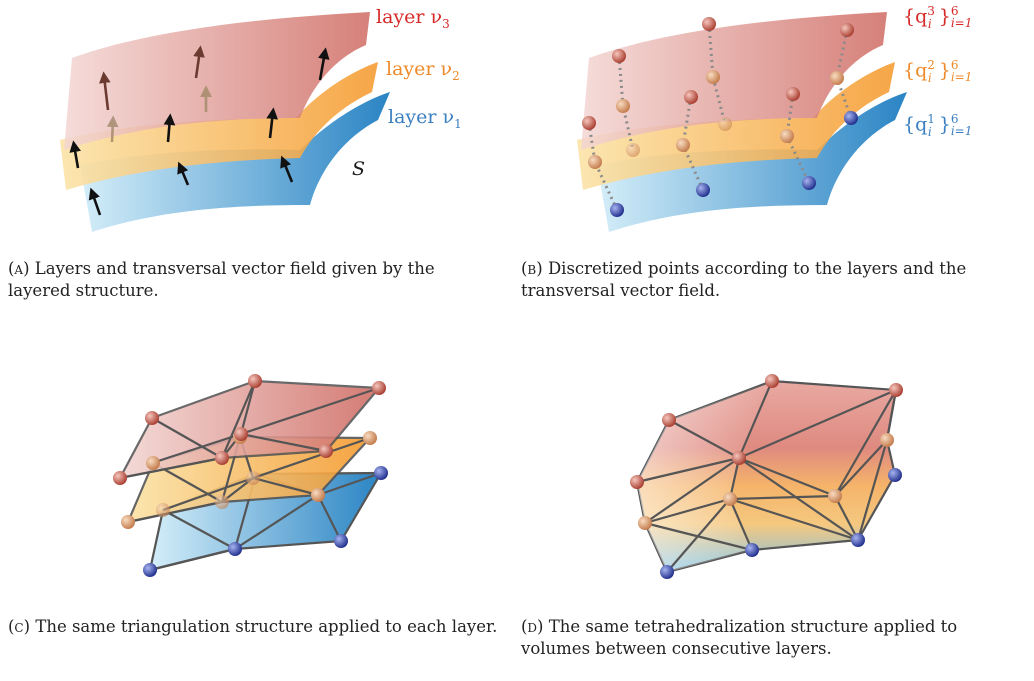  I want to click on panel-a-figure, so click(225, 122).